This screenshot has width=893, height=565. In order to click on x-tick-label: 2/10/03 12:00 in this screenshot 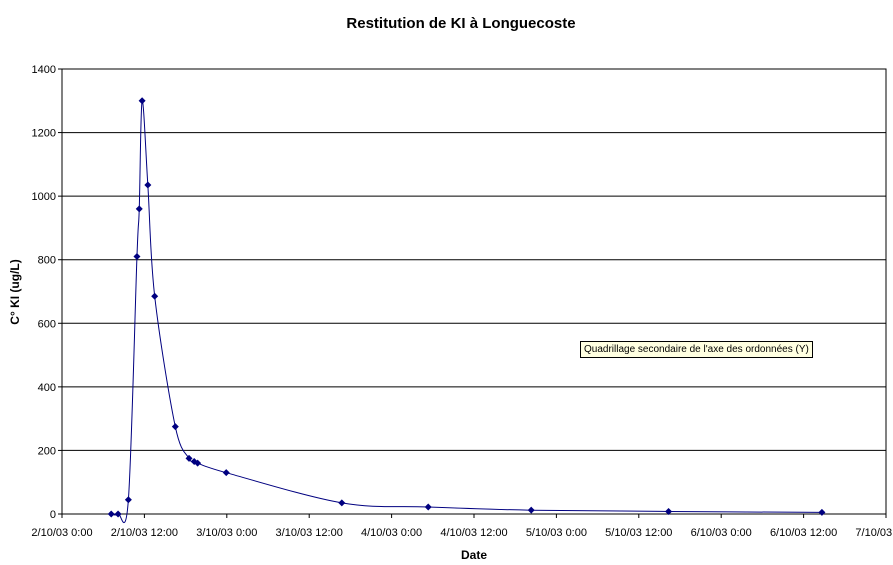, I will do `click(144, 533)`.